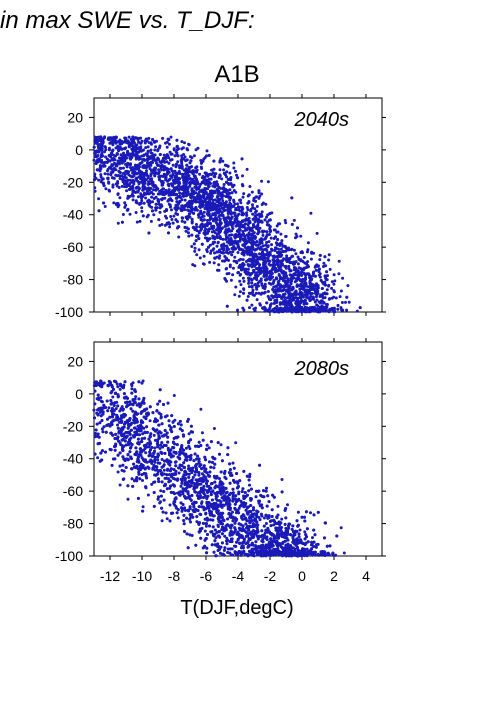 The image size is (501, 709). Describe the element at coordinates (206, 576) in the screenshot. I see `x-tick-label: -6` at that location.